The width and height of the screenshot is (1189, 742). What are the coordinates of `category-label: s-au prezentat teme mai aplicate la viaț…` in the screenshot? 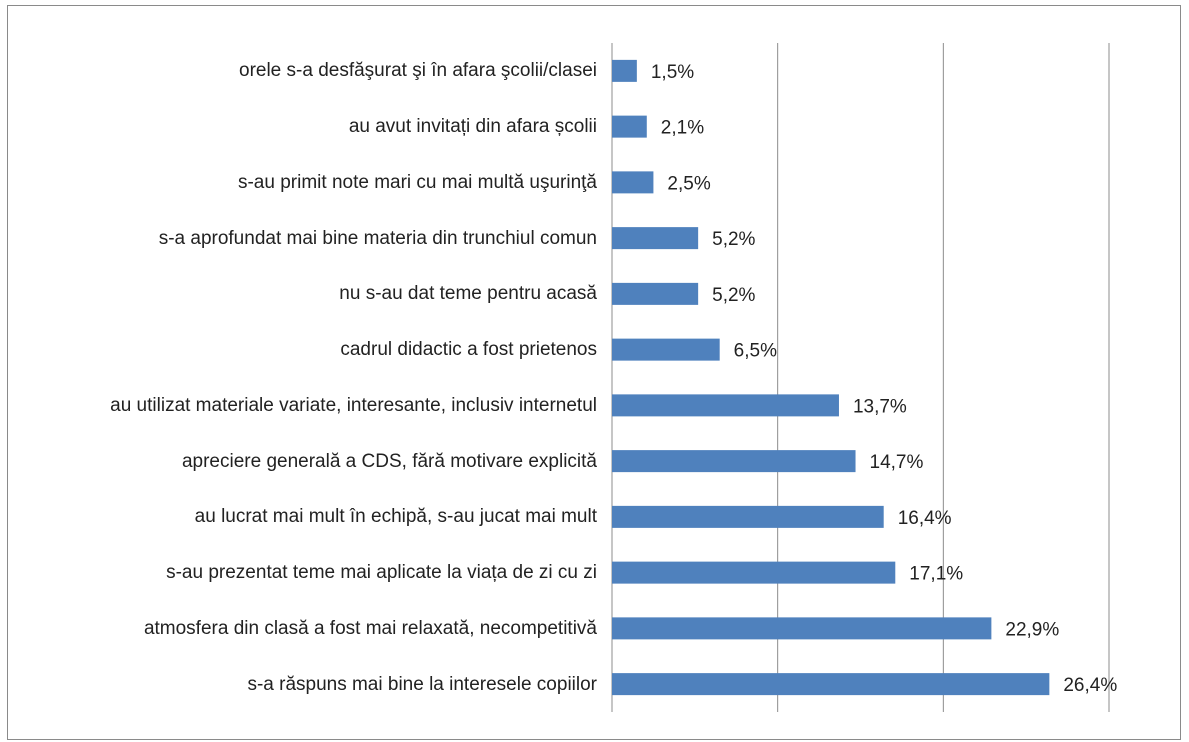 It's located at (381, 573).